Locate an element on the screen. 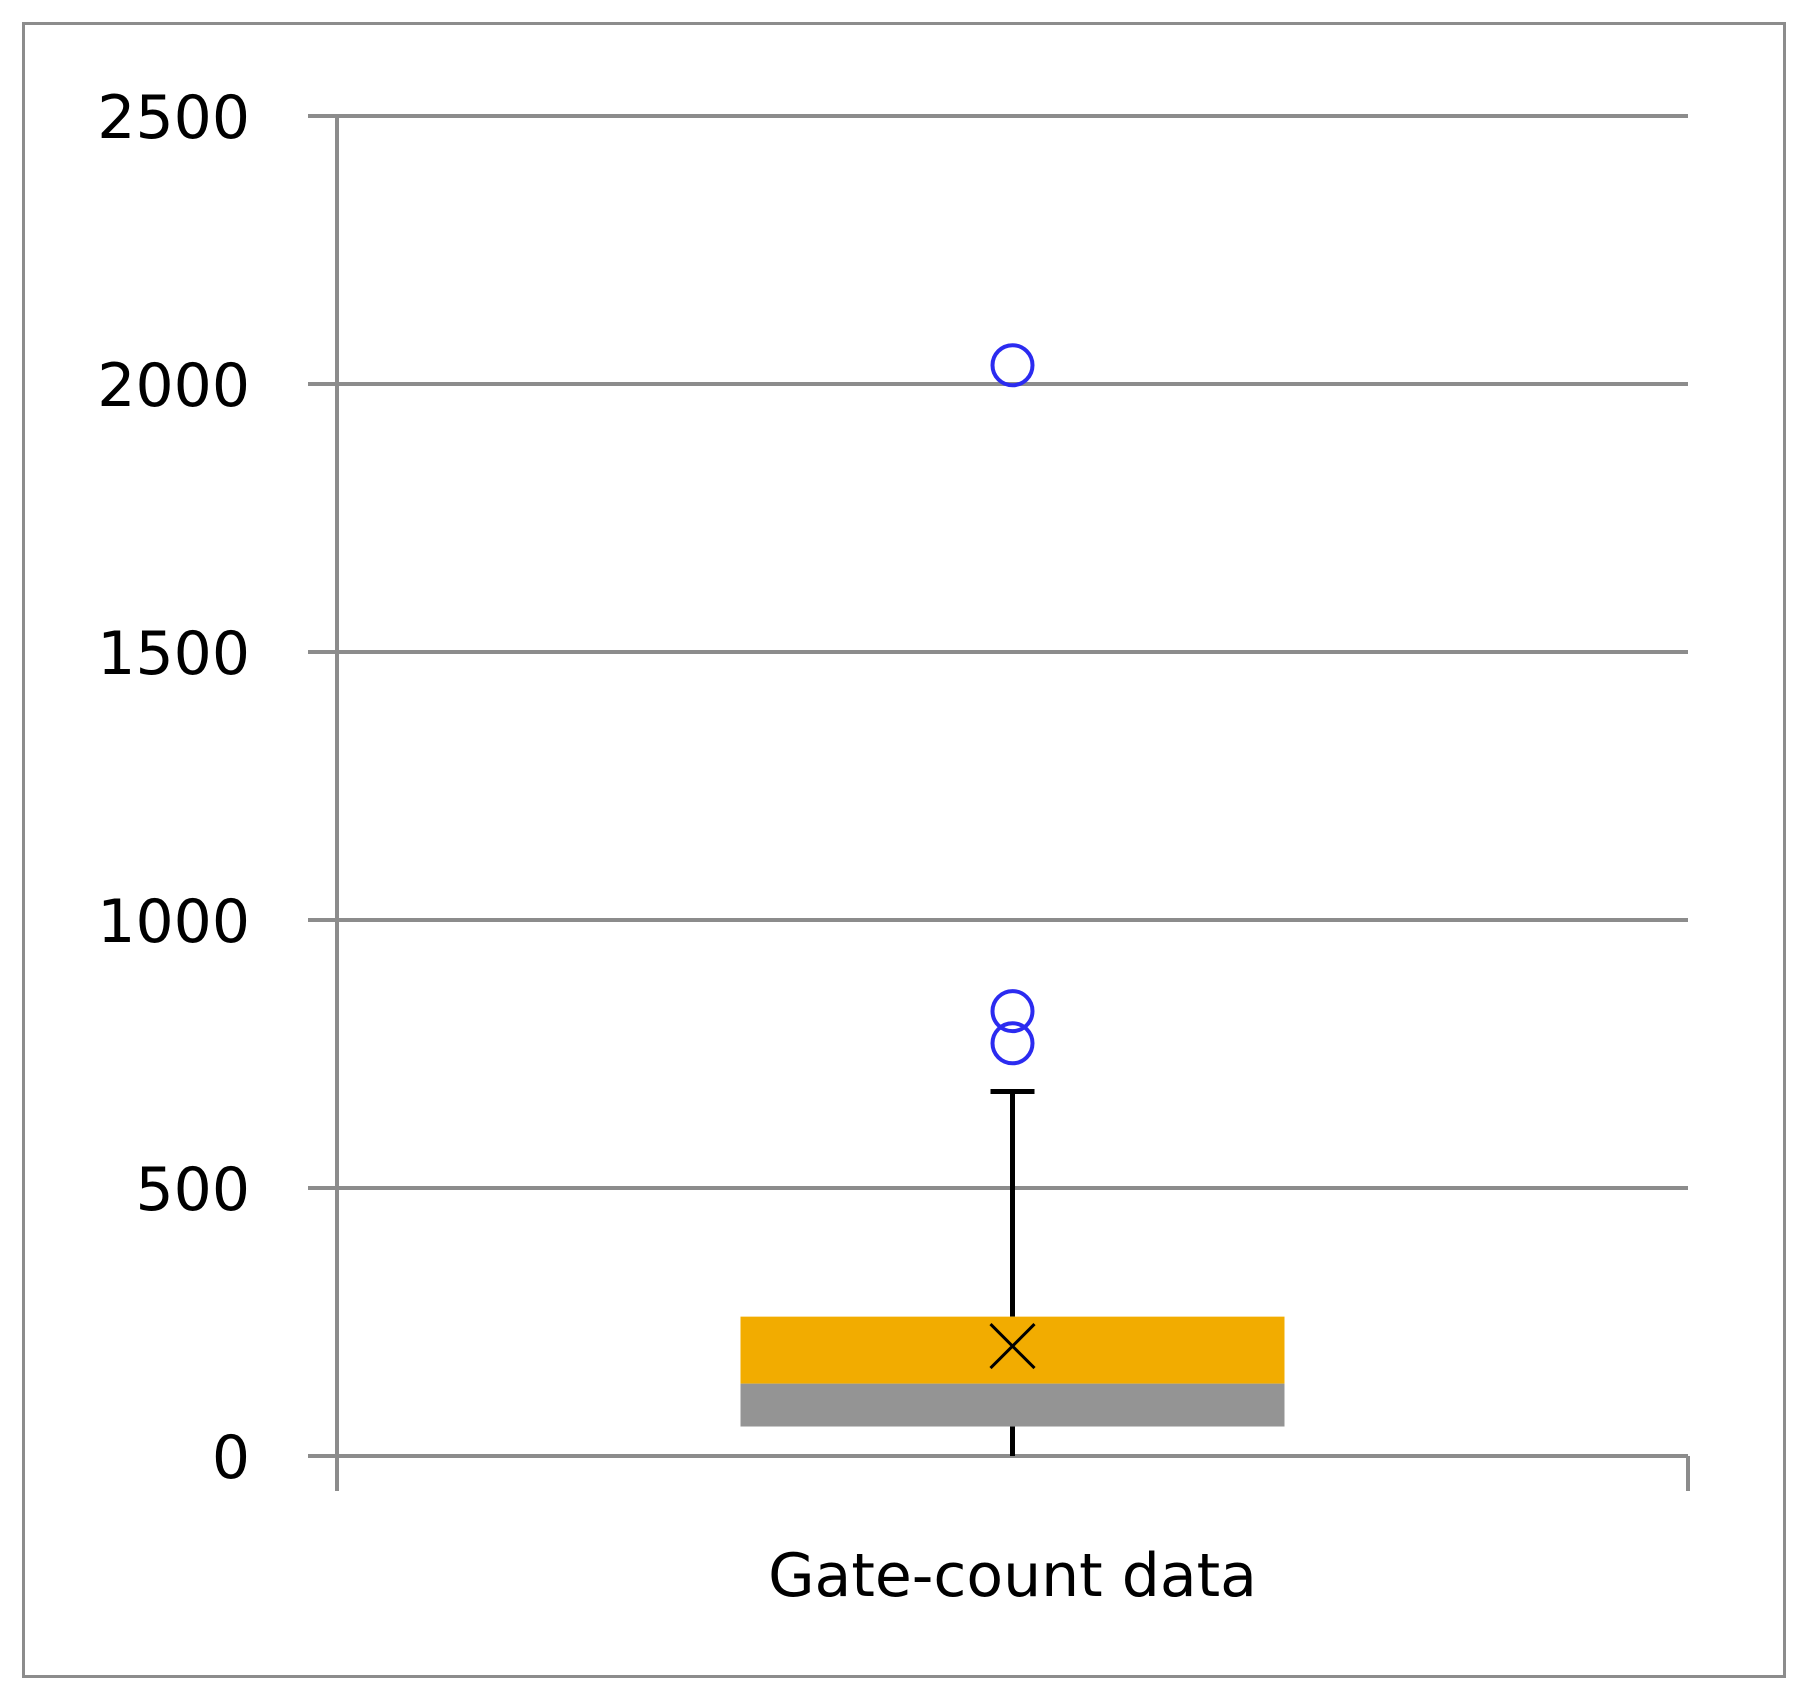 The width and height of the screenshot is (1808, 1700). y-tick-label-500: 500 is located at coordinates (192, 1190).